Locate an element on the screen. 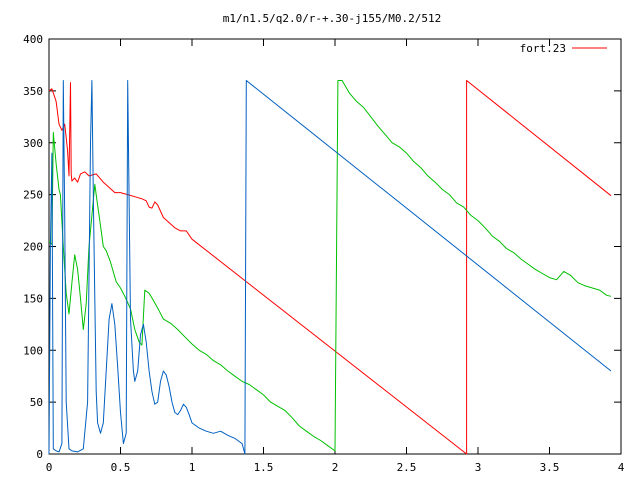 The height and width of the screenshot is (480, 640). y-tick-label: 200 is located at coordinates (33, 247).